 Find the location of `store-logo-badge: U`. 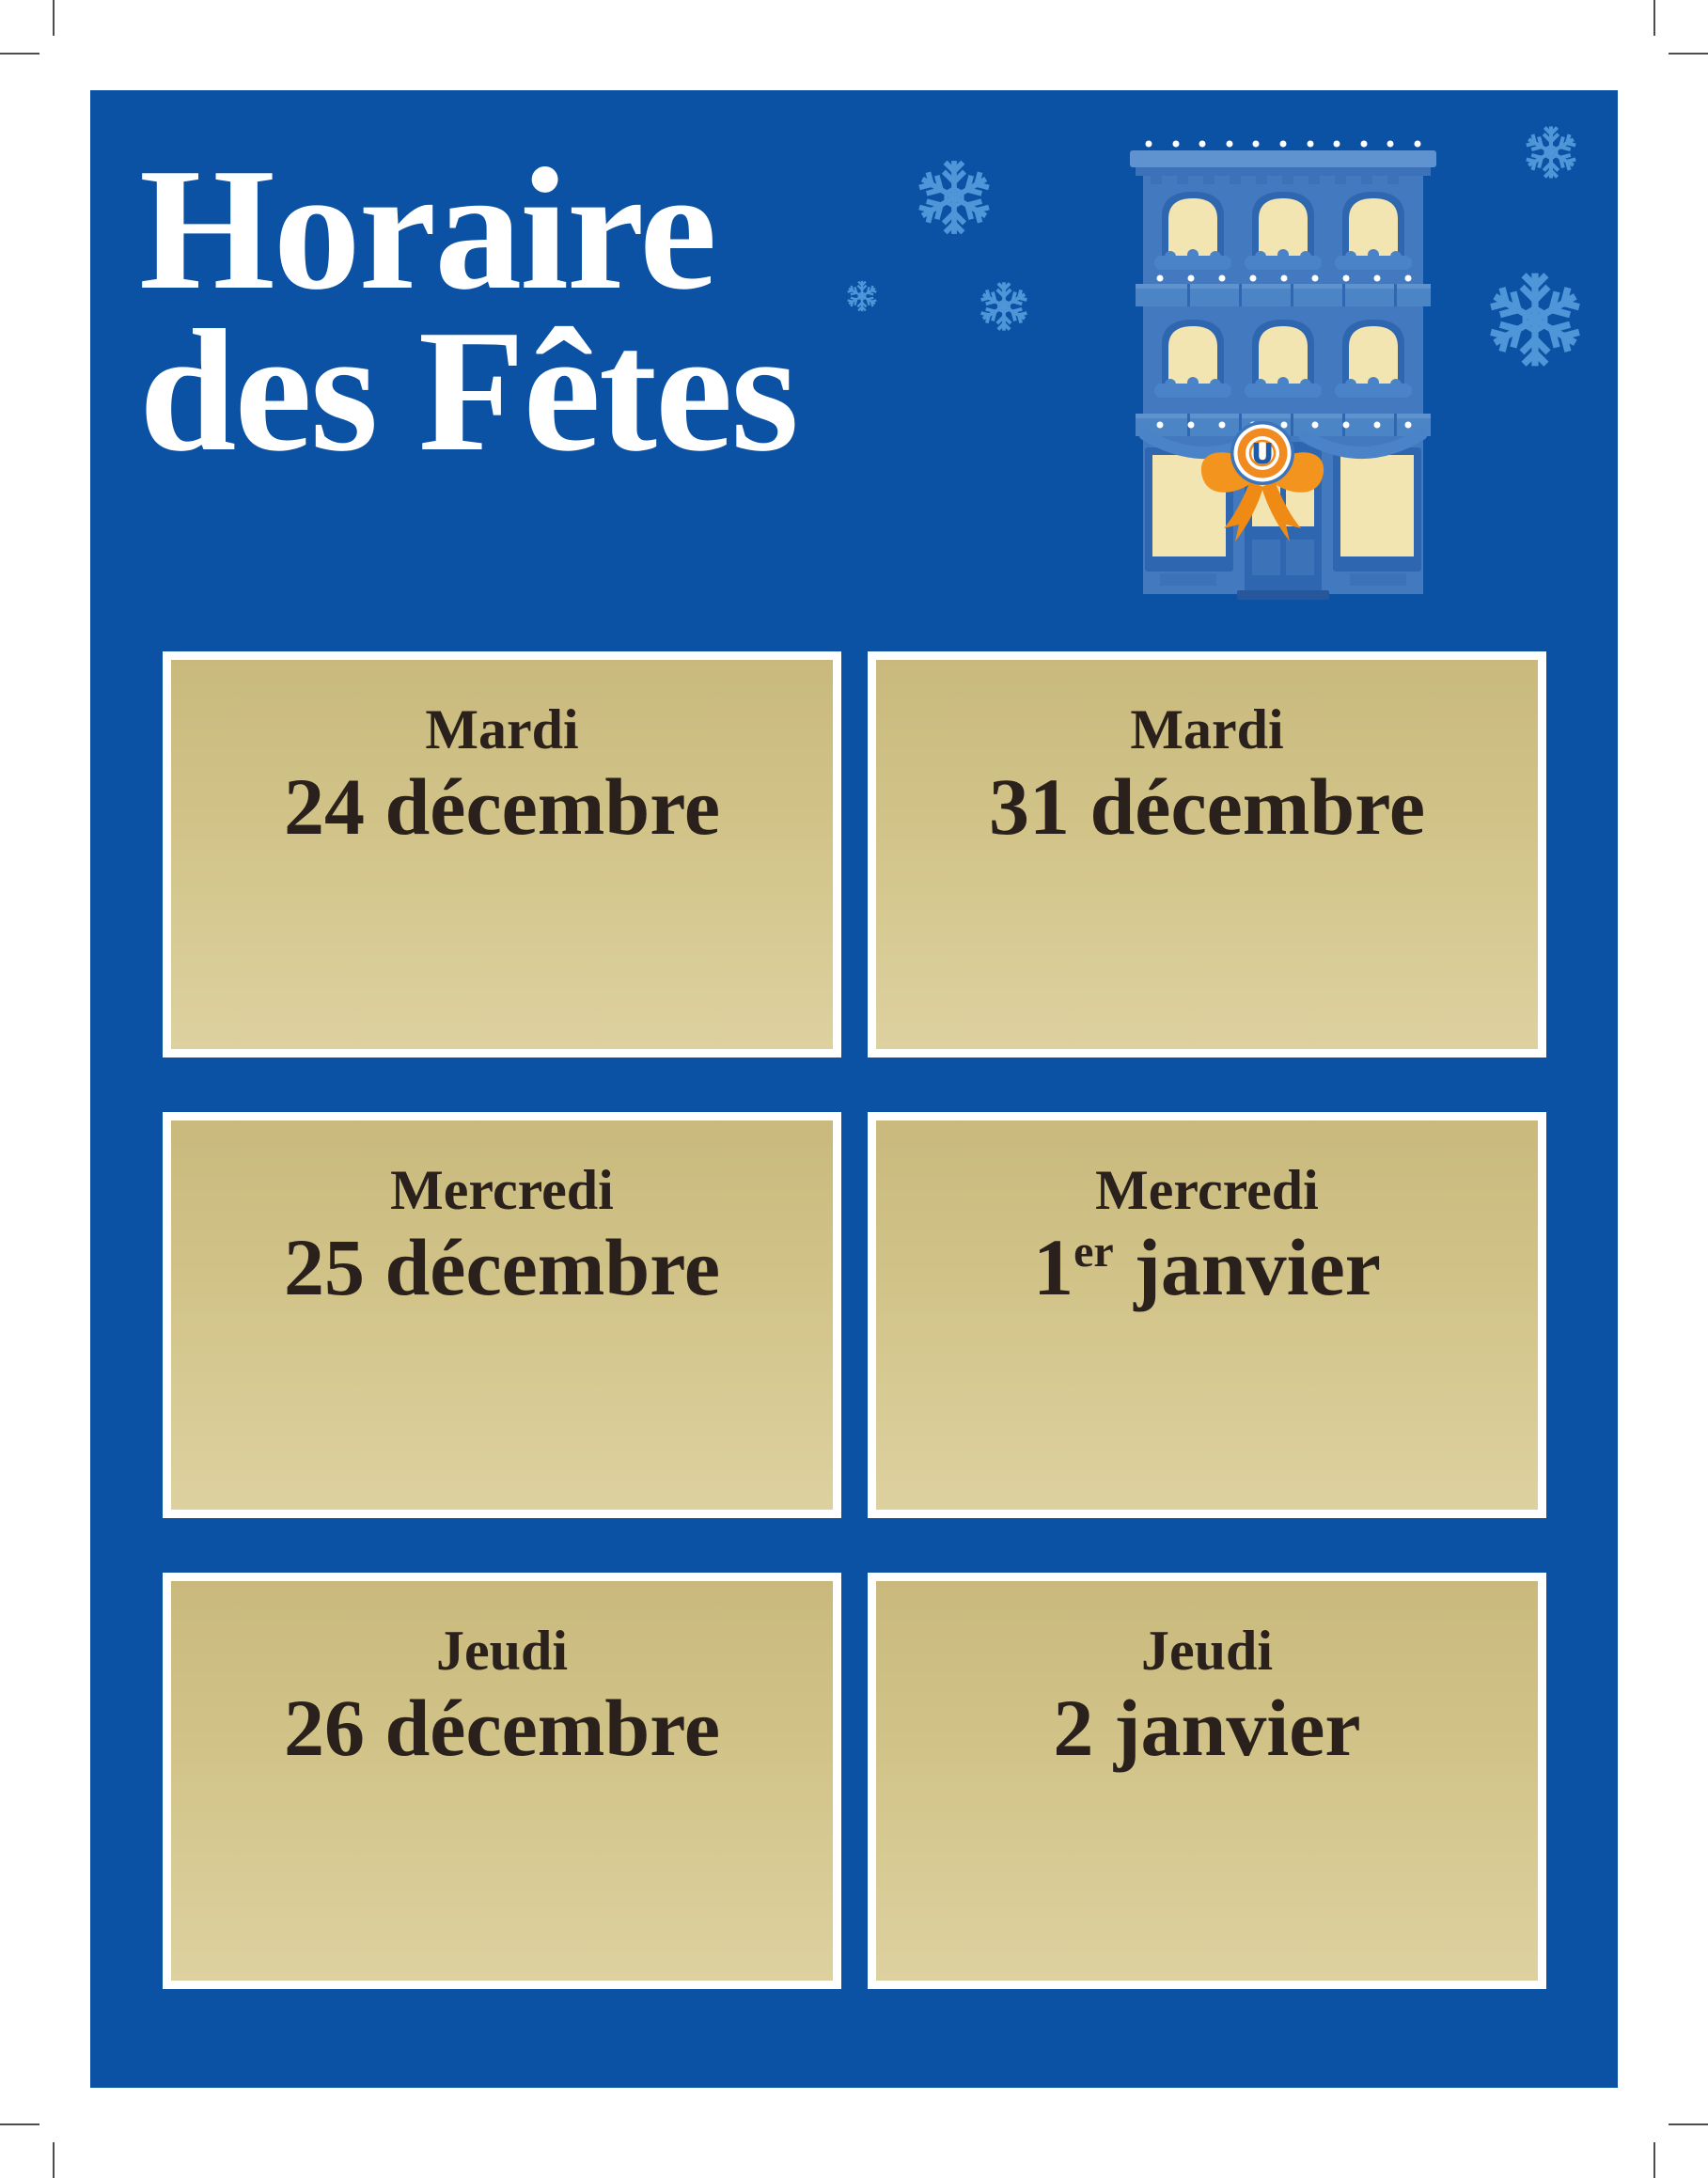

store-logo-badge: U is located at coordinates (1262, 453).